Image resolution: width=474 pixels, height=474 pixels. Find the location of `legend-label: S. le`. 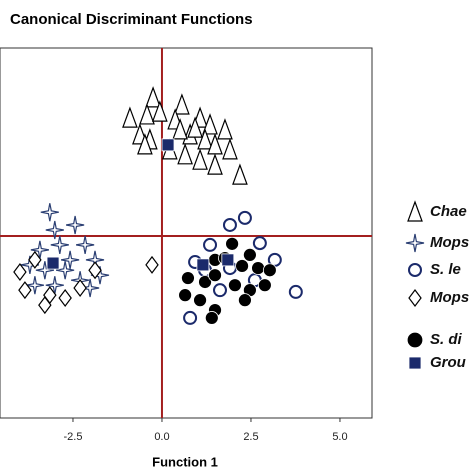

legend-label: S. le is located at coordinates (445, 269).